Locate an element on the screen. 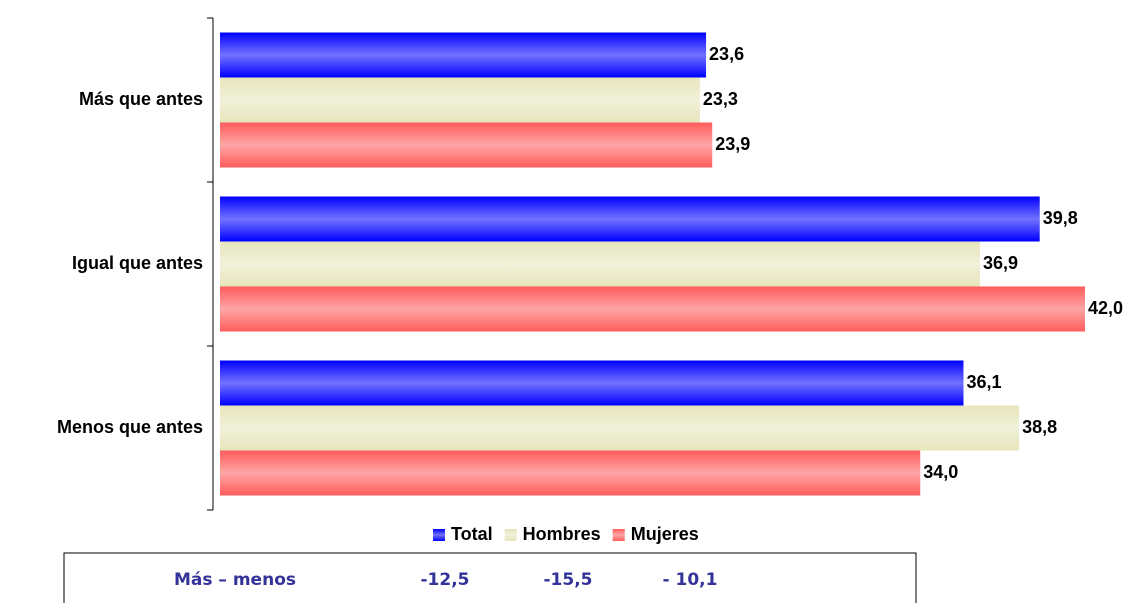 This screenshot has width=1143, height=603. legend-label: Hombres is located at coordinates (562, 534).